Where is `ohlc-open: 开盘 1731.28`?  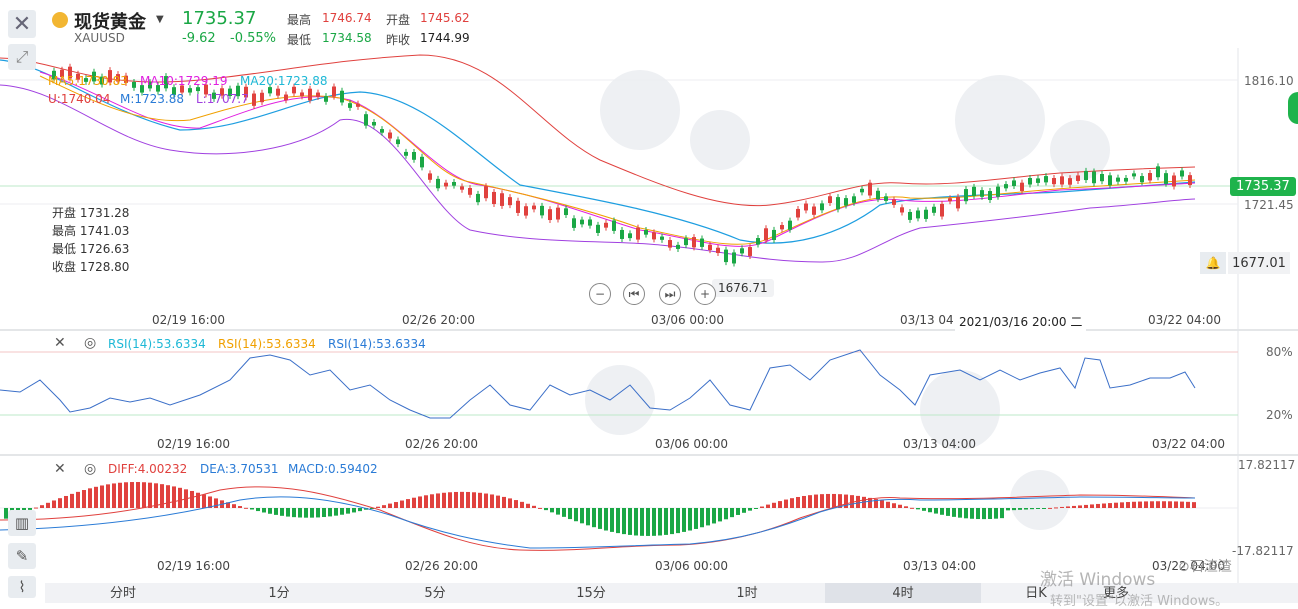 ohlc-open: 开盘 1731.28 is located at coordinates (91, 213).